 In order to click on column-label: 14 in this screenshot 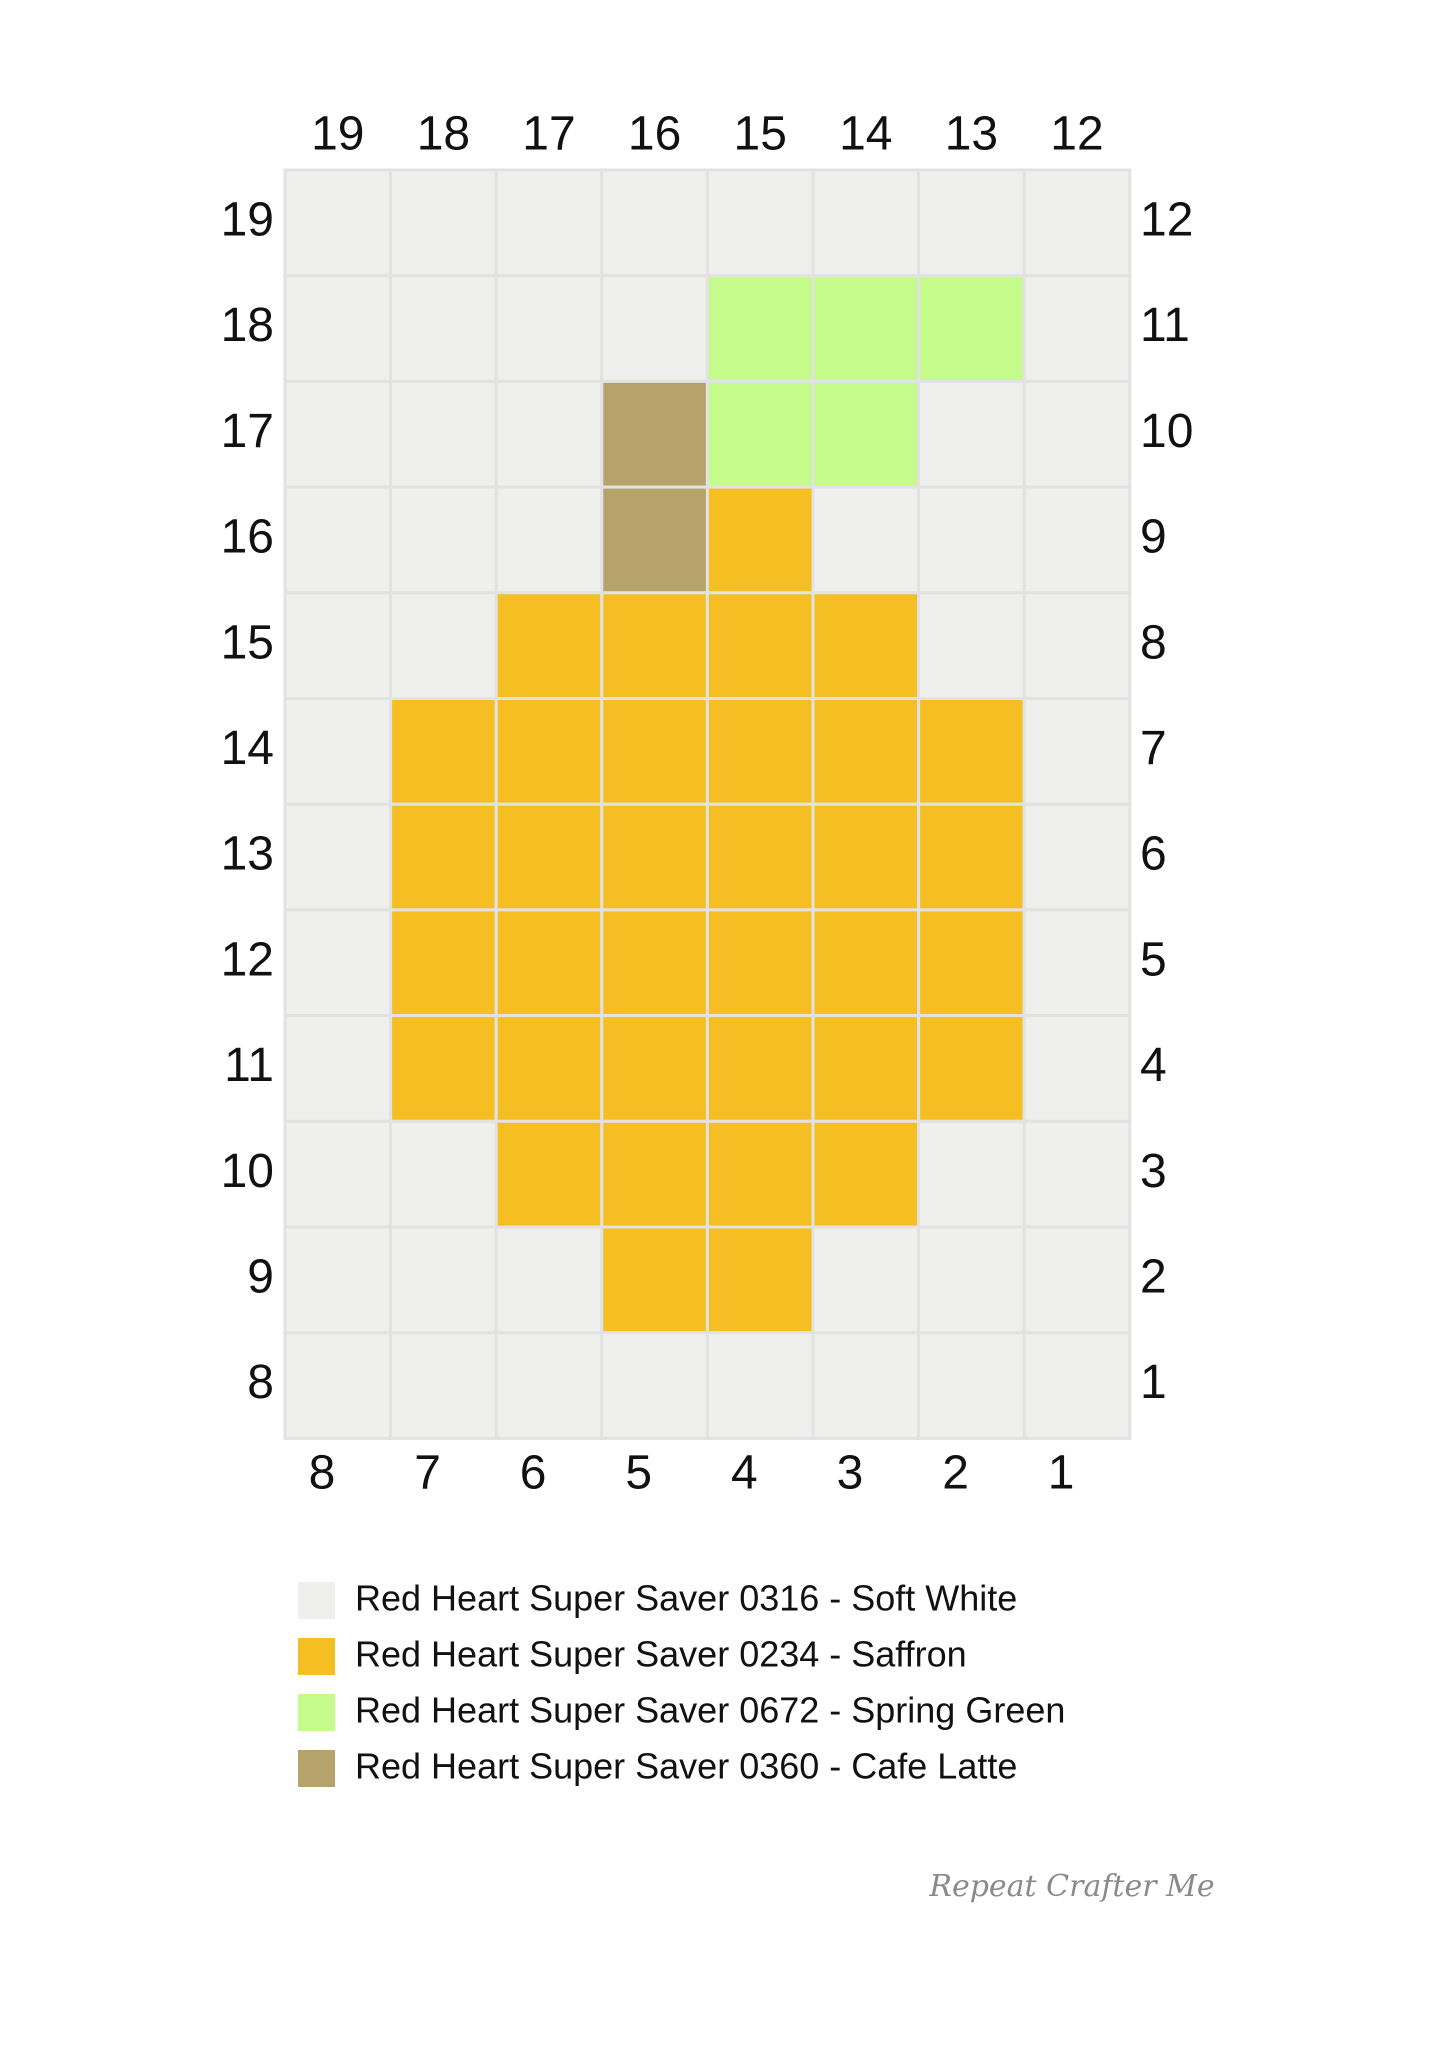, I will do `click(865, 134)`.